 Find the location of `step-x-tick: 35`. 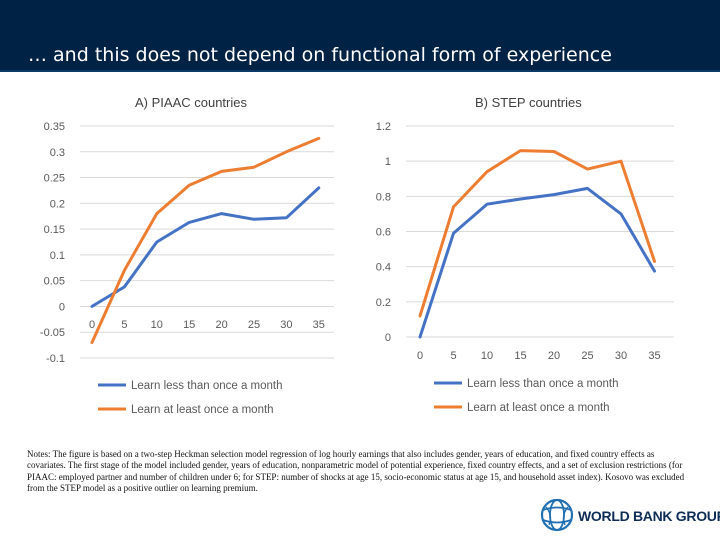

step-x-tick: 35 is located at coordinates (654, 356).